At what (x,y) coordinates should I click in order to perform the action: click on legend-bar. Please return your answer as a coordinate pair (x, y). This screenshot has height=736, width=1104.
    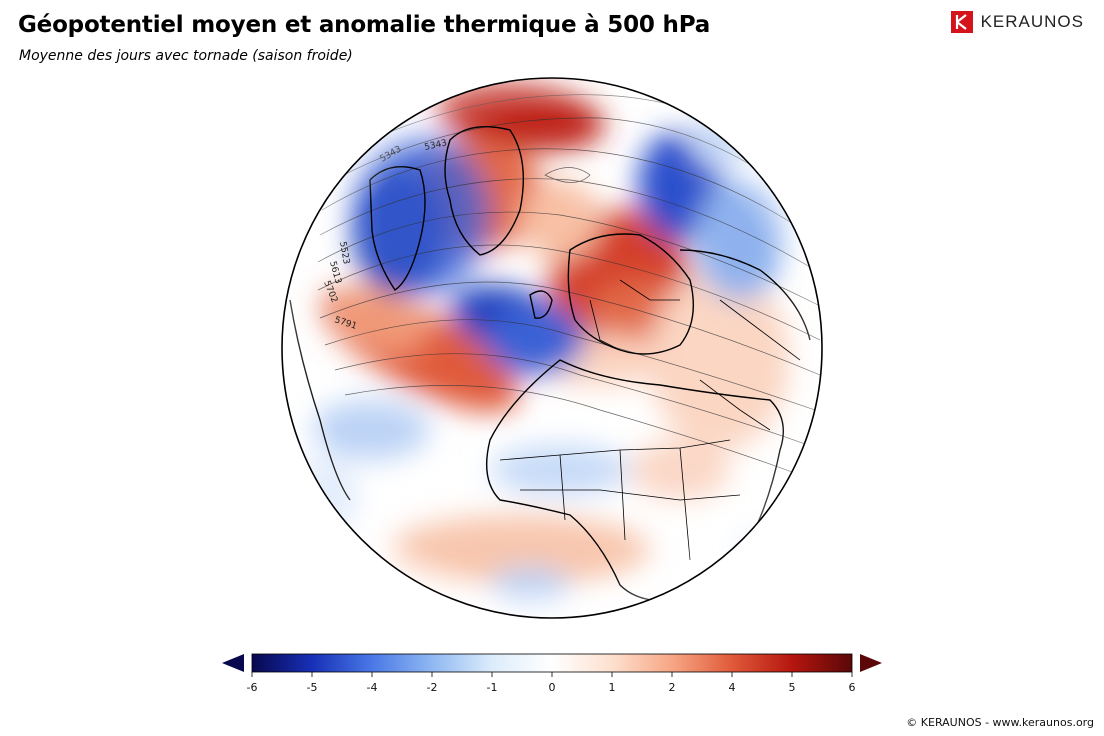
    Looking at the image, I should click on (552, 663).